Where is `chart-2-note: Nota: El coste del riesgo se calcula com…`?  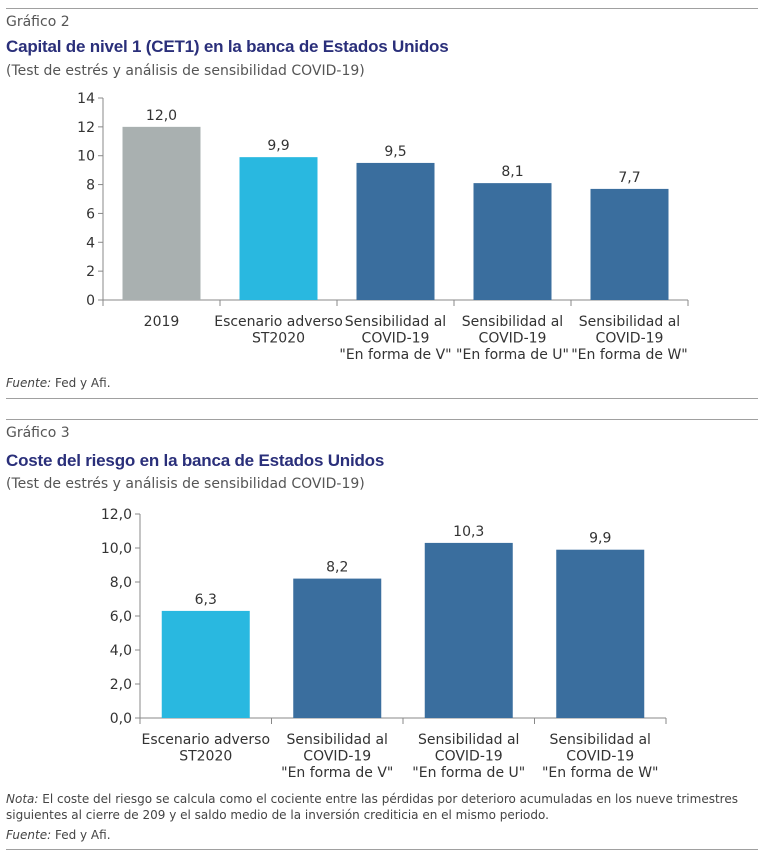 chart-2-note: Nota: El coste del riesgo se calcula com… is located at coordinates (382, 807).